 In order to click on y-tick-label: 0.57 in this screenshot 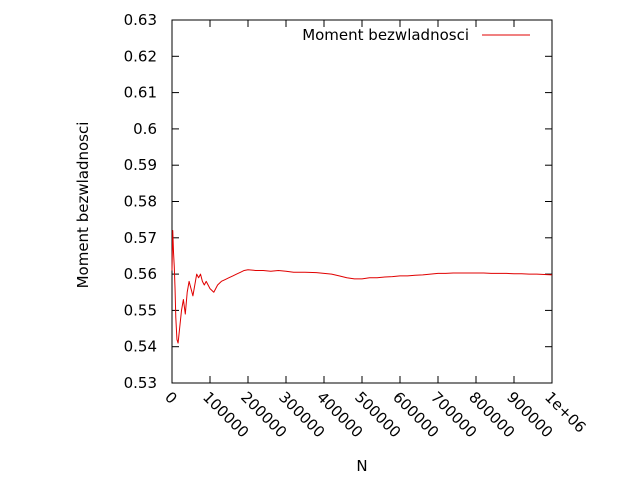, I will do `click(140, 238)`.